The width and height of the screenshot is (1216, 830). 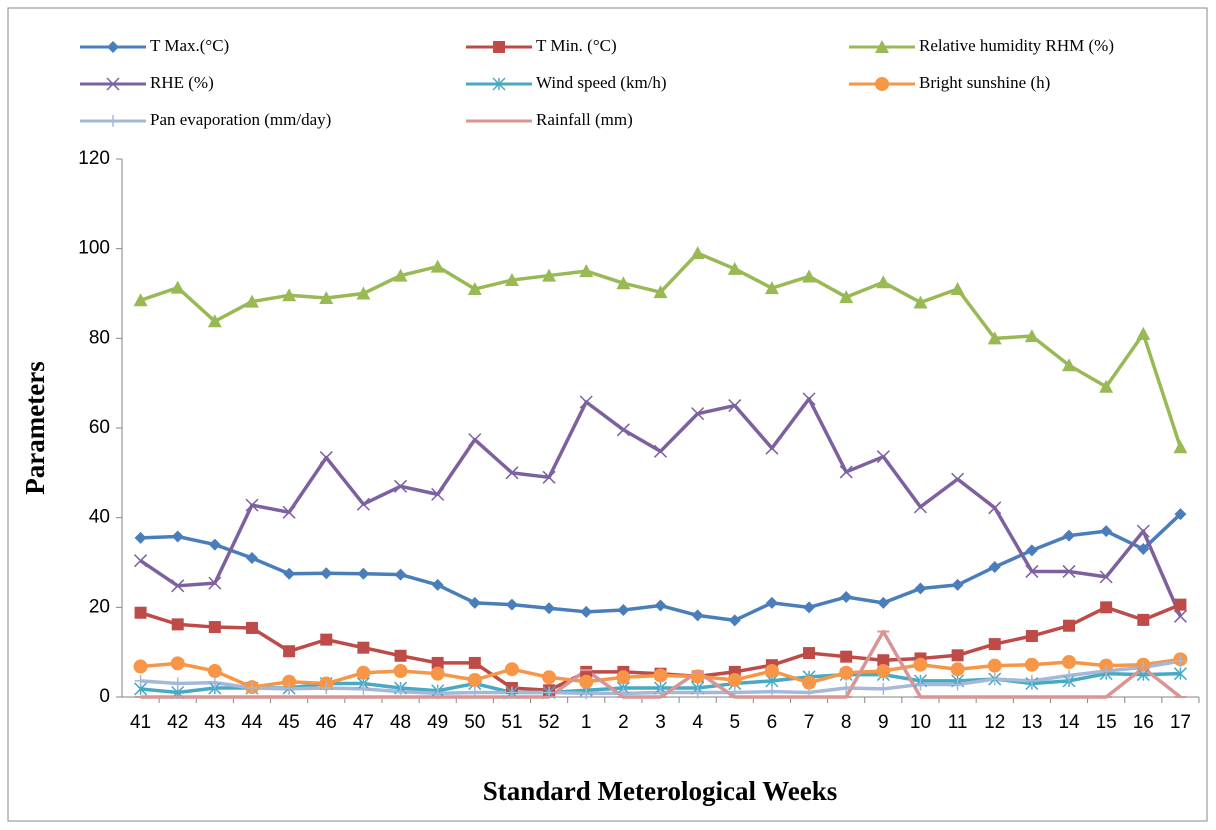 I want to click on x-tick-label: 12, so click(x=994, y=722).